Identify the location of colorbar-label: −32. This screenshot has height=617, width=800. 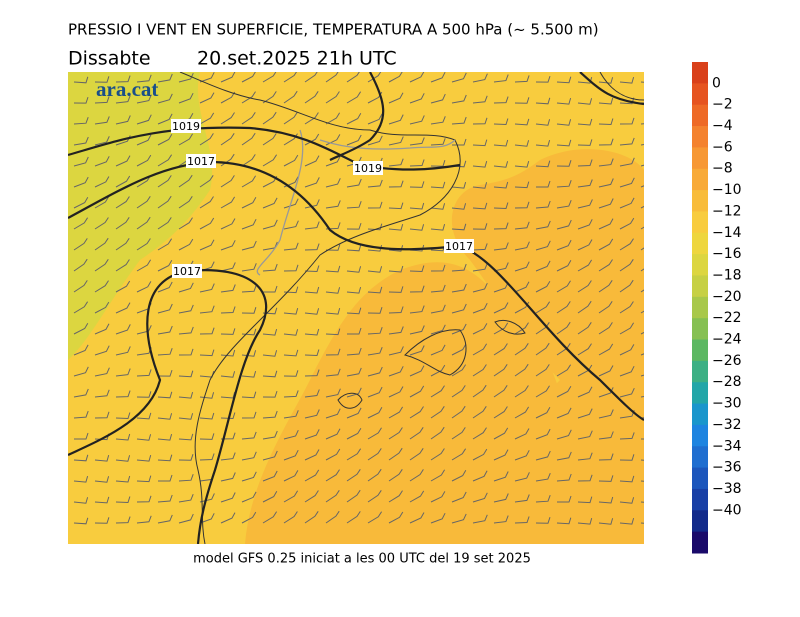
(727, 425).